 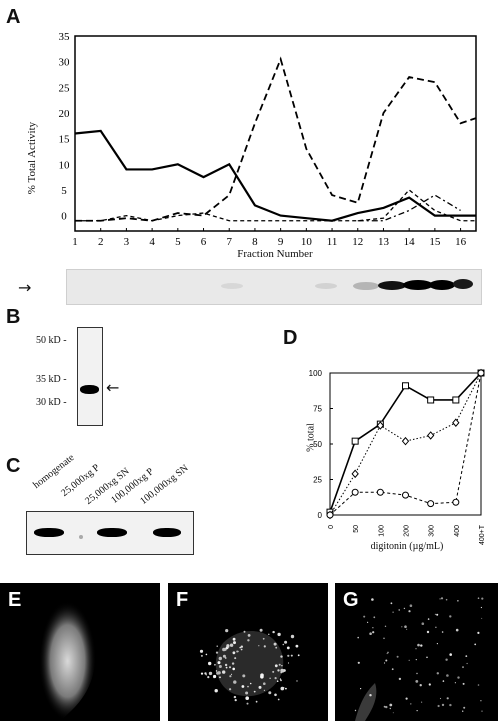 What do you see at coordinates (357, 242) in the screenshot?
I see `x-tick-label: 12` at bounding box center [357, 242].